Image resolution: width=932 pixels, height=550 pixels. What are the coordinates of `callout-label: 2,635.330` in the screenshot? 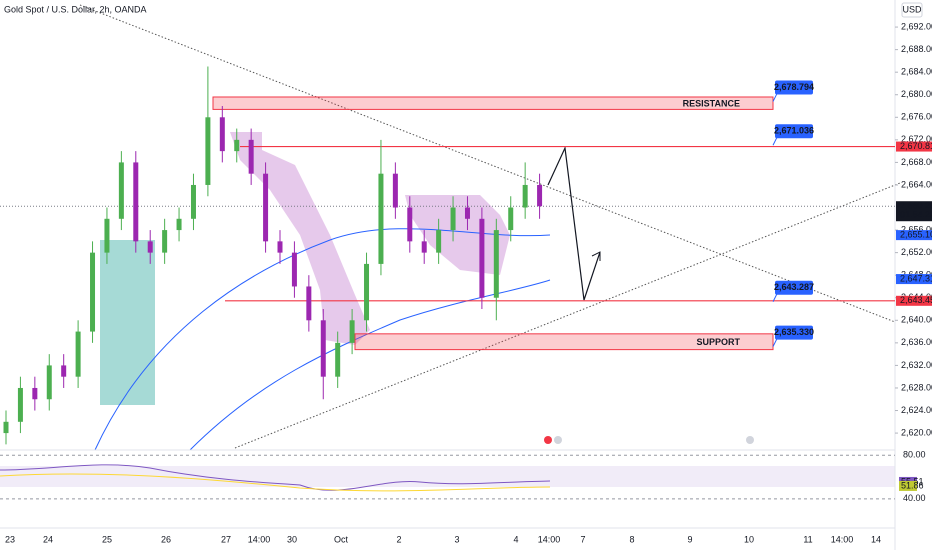 It's located at (794, 332).